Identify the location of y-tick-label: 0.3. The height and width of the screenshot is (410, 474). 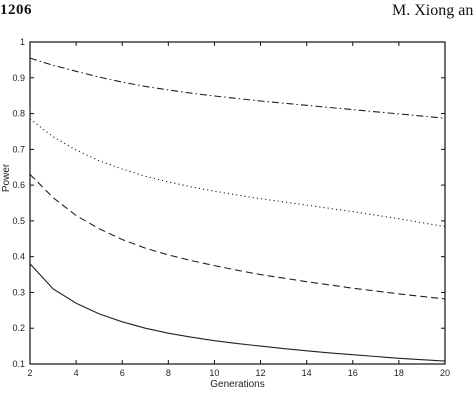
(18, 292).